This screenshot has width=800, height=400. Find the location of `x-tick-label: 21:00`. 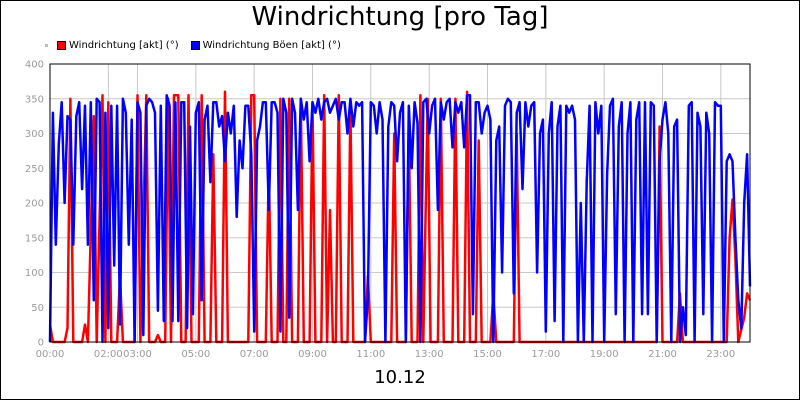

x-tick-label: 21:00 is located at coordinates (662, 354).